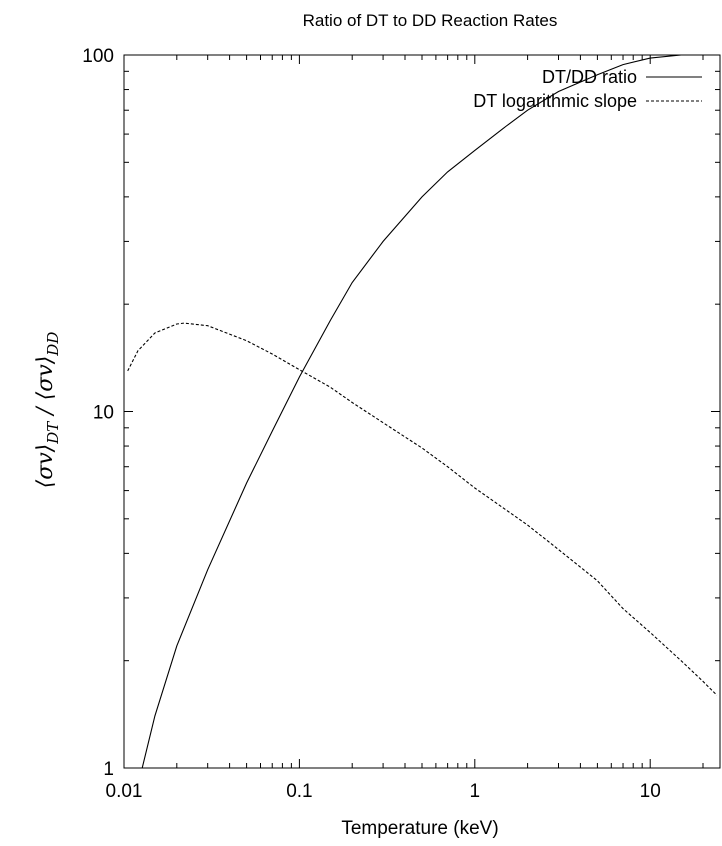 The image size is (722, 846). Describe the element at coordinates (650, 791) in the screenshot. I see `x-tick-label: 10` at that location.